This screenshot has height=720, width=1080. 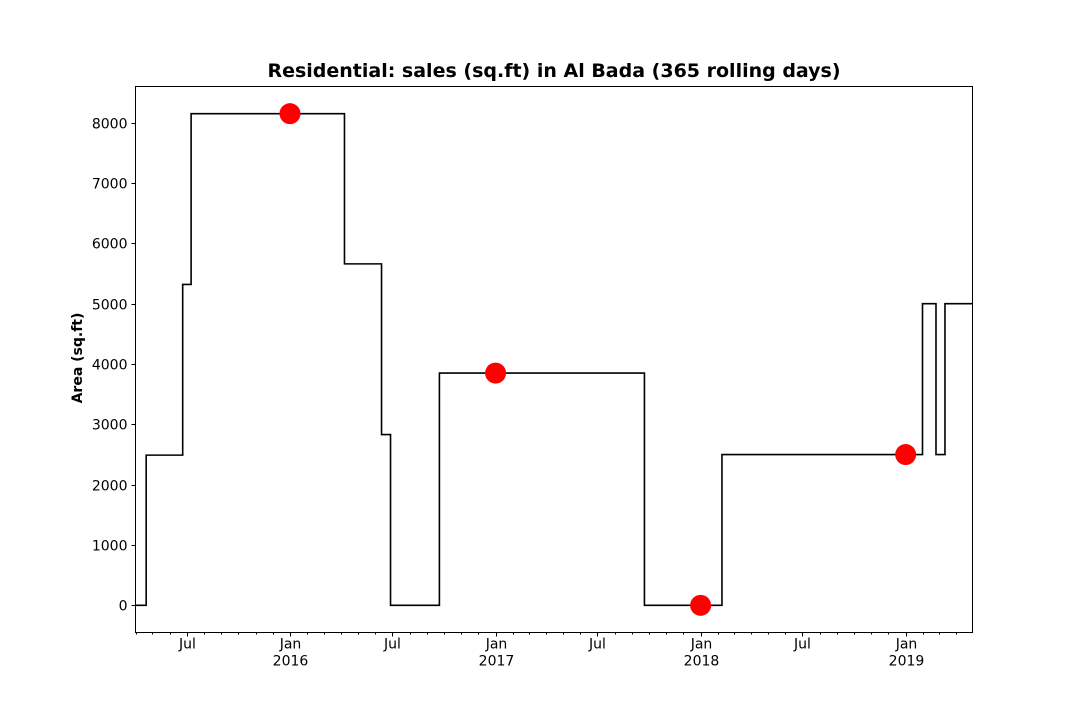 What do you see at coordinates (497, 662) in the screenshot?
I see `x-tick-year-label: 2017` at bounding box center [497, 662].